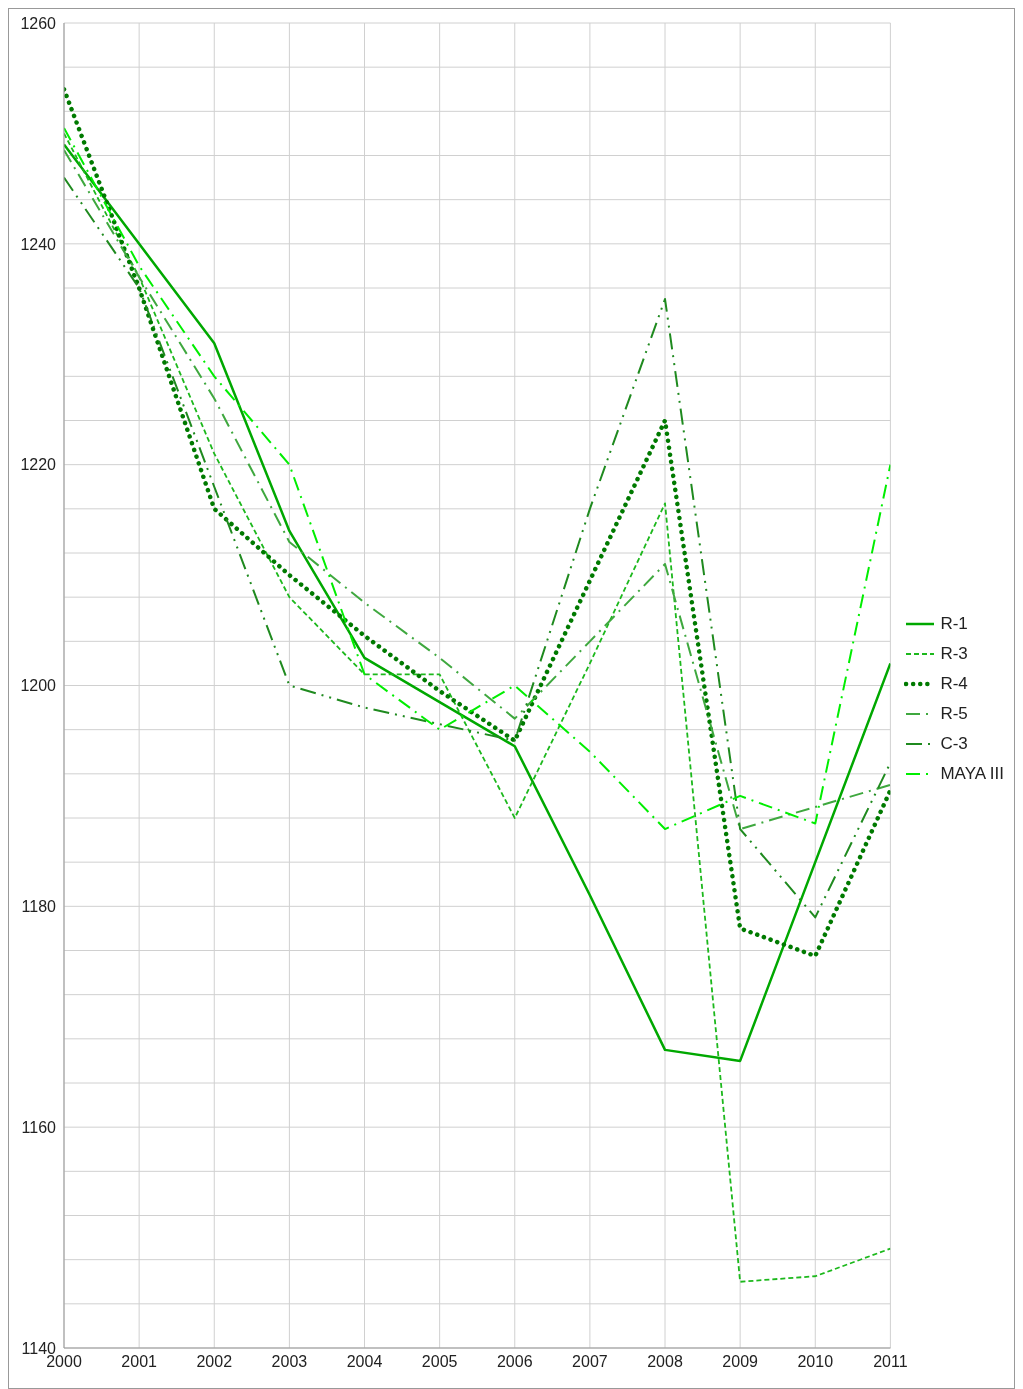 The height and width of the screenshot is (1389, 1023). Describe the element at coordinates (815, 1362) in the screenshot. I see `x-tick-label: 2010` at that location.